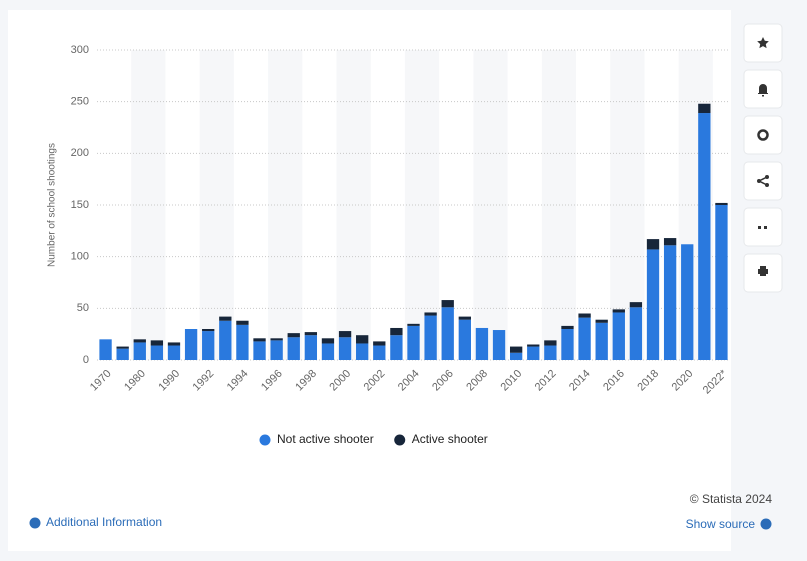 The width and height of the screenshot is (807, 561). What do you see at coordinates (52, 205) in the screenshot?
I see `y-axis-label: Number of school shootings` at bounding box center [52, 205].